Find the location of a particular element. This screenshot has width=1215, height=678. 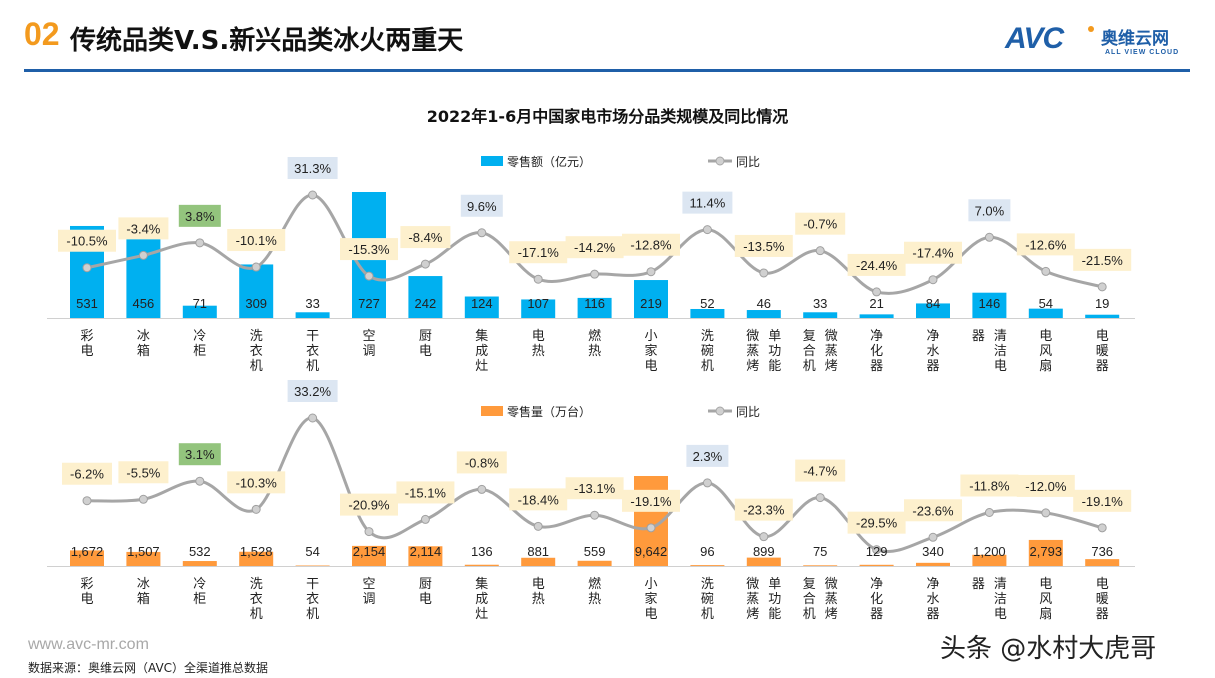

bar-value-label: 1,528 is located at coordinates (256, 551).